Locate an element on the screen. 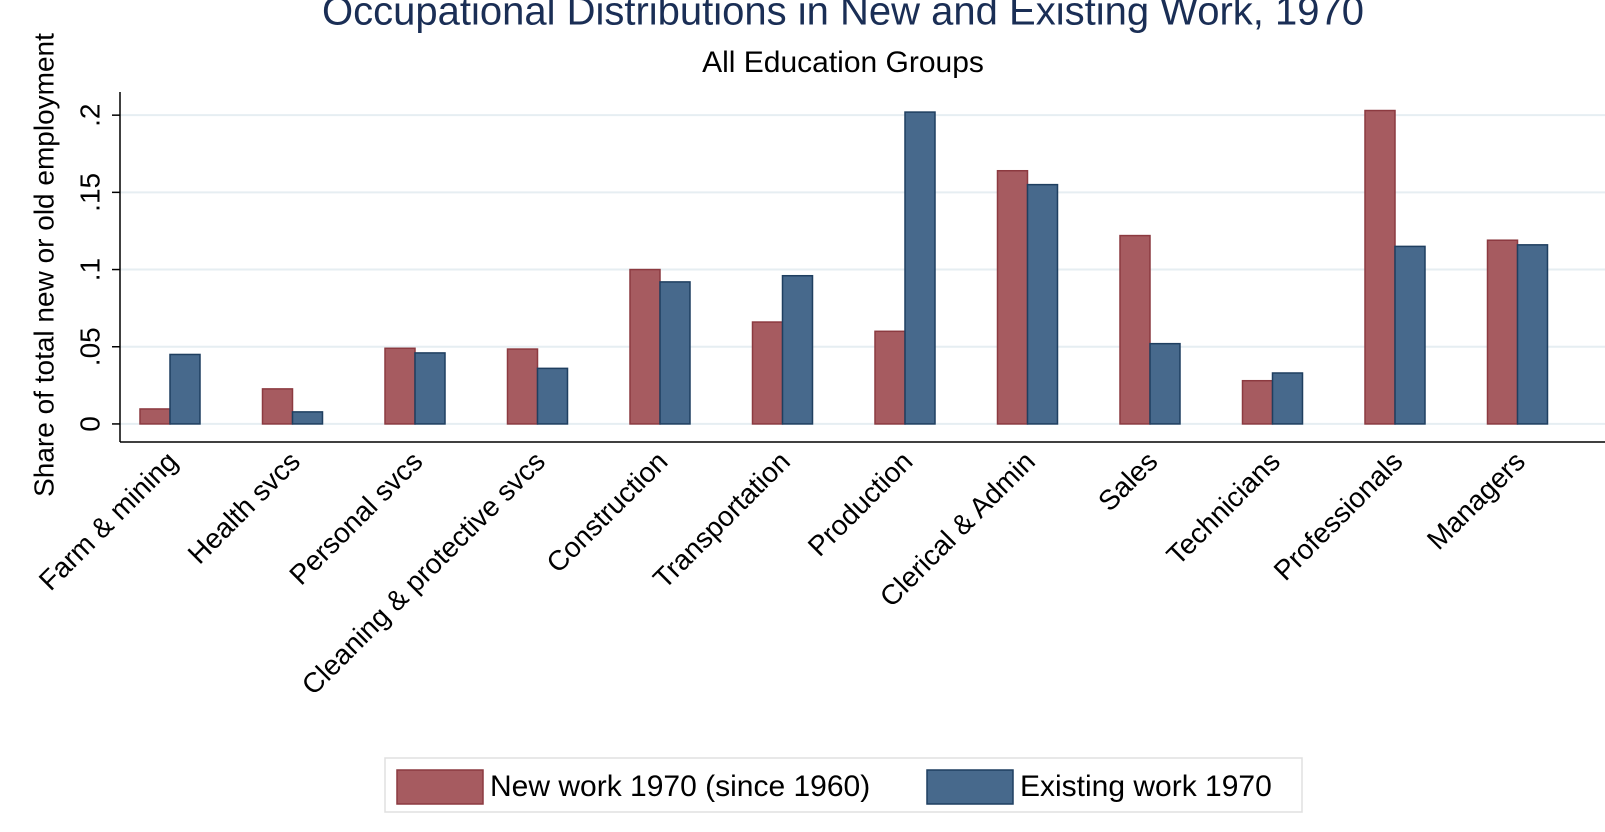 This screenshot has height=832, width=1605. x-tick-label: Technicians is located at coordinates (1223, 508).